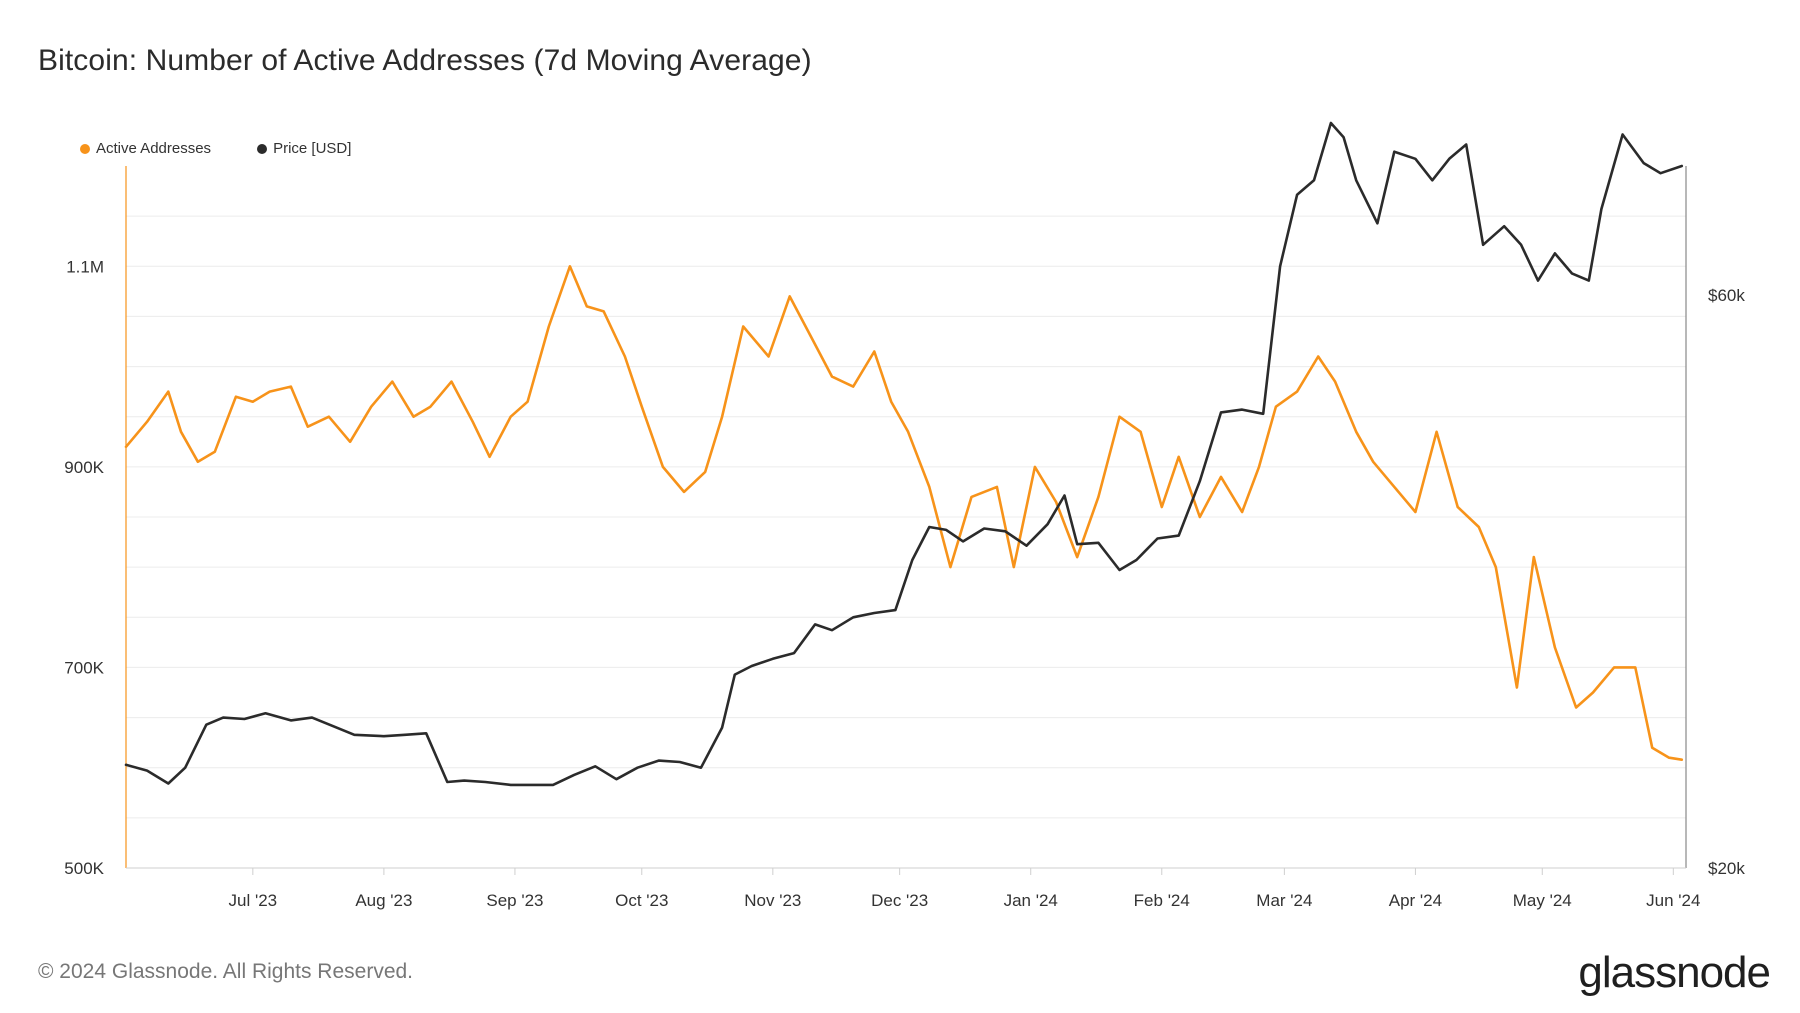 This screenshot has width=1800, height=1013. I want to click on x-tick-label: Mar '24, so click(1284, 900).